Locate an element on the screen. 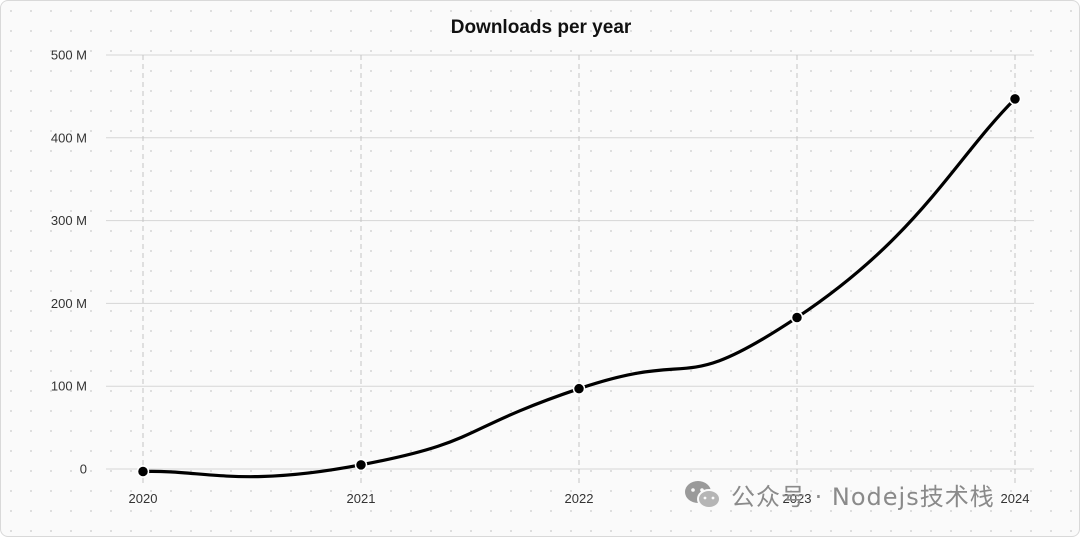 The width and height of the screenshot is (1080, 537). y-tick-label: 400 M is located at coordinates (69, 137).